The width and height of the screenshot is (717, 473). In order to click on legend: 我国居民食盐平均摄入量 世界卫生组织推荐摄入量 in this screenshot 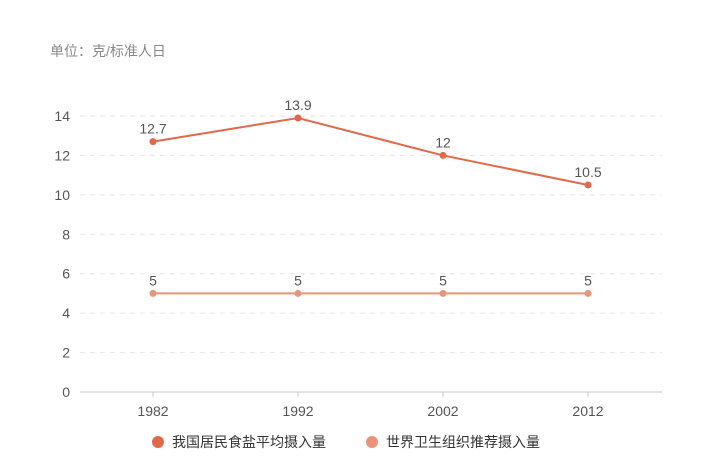, I will do `click(346, 442)`.